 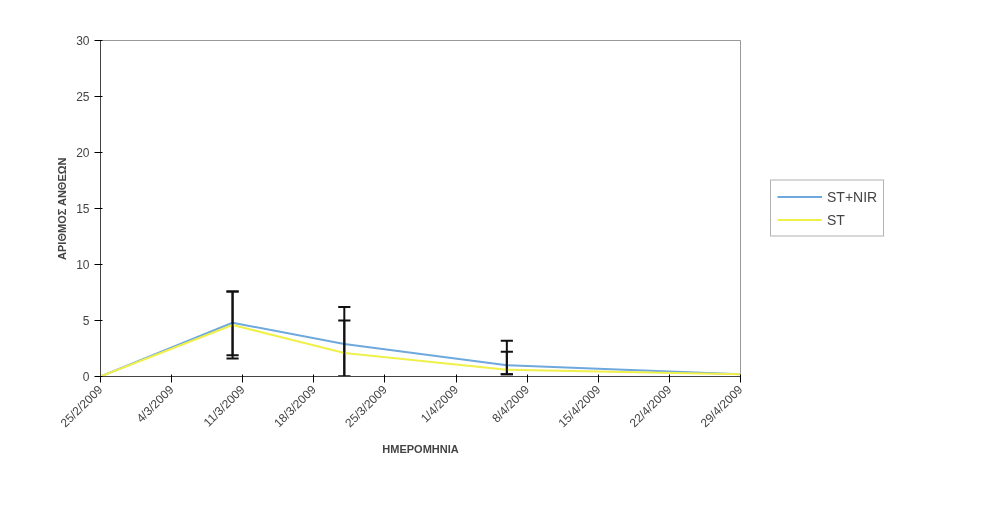 What do you see at coordinates (86, 321) in the screenshot?
I see `y-tick-label: 5` at bounding box center [86, 321].